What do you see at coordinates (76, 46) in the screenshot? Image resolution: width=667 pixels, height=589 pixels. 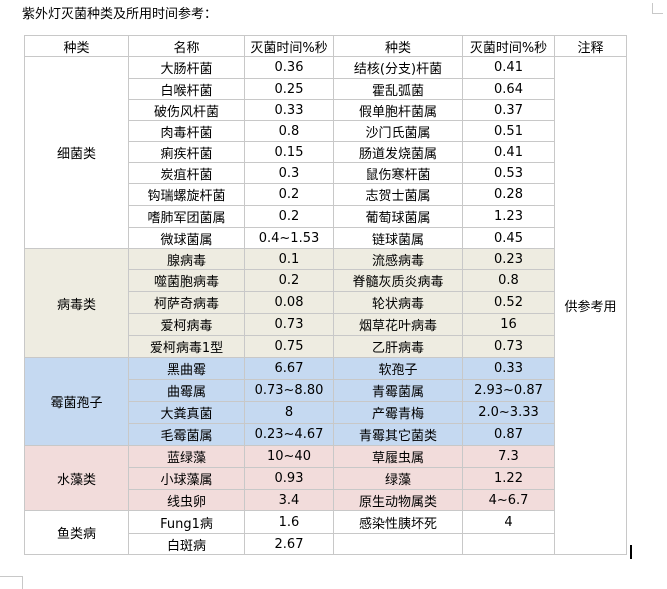 I see `header-category: 种类` at bounding box center [76, 46].